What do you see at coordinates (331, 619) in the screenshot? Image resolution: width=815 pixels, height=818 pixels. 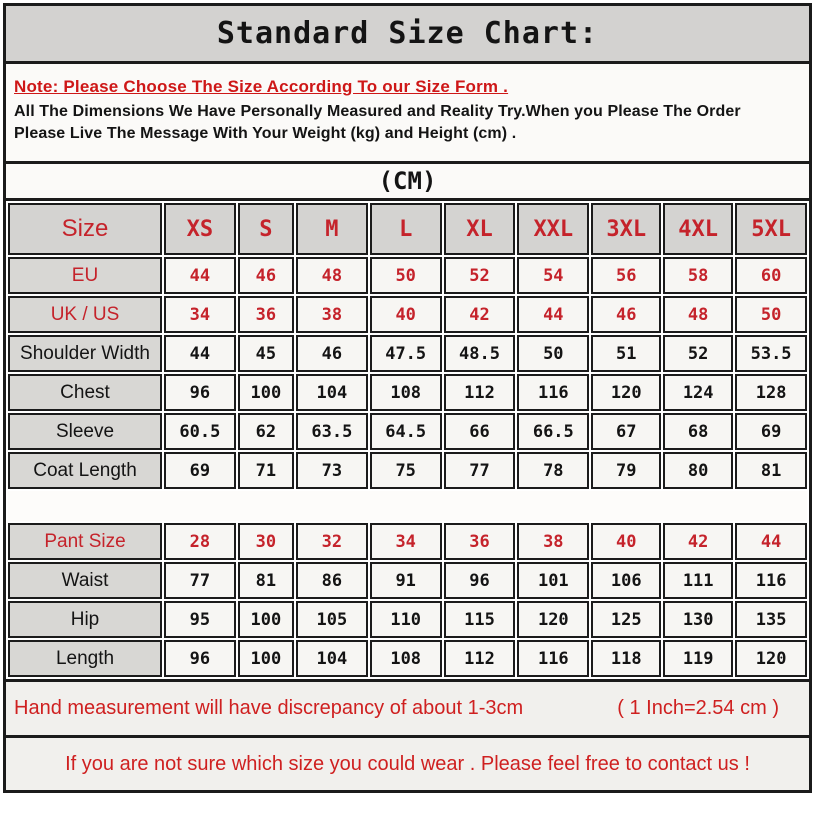 I see `value-cell: 105` at bounding box center [331, 619].